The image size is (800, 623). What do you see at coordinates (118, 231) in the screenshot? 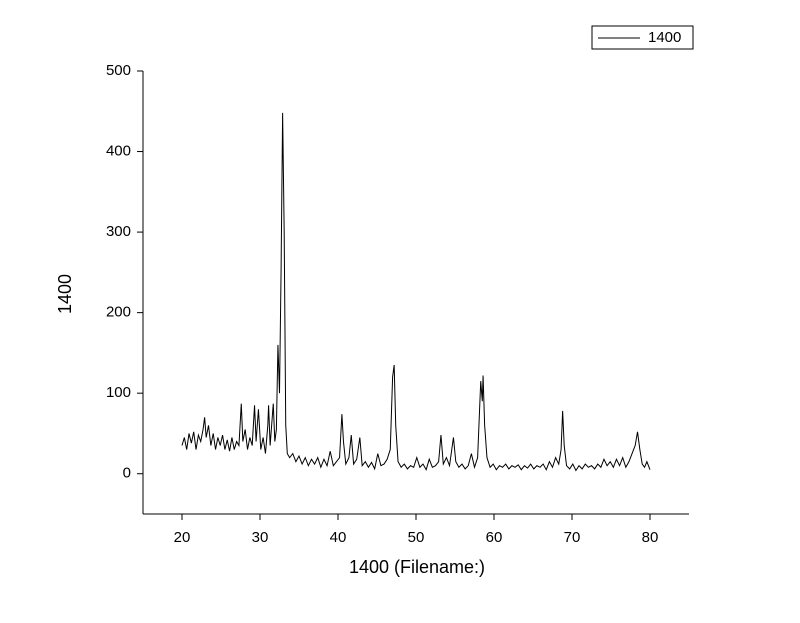
I see `y-tick-label: 300` at bounding box center [118, 231].